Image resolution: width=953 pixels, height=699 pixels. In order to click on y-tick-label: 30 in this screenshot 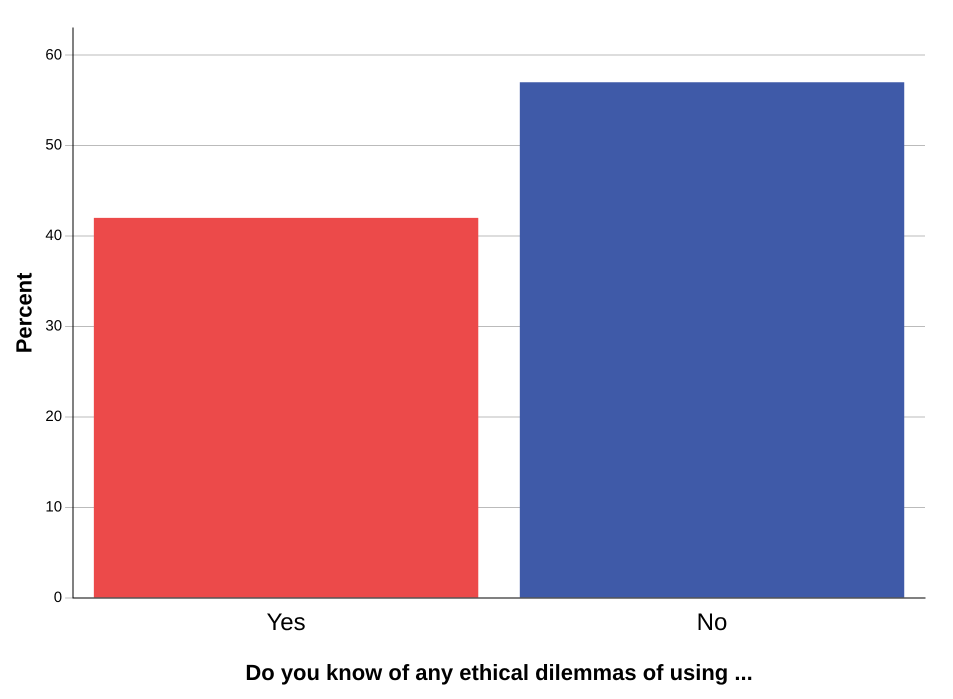, I will do `click(53, 326)`.